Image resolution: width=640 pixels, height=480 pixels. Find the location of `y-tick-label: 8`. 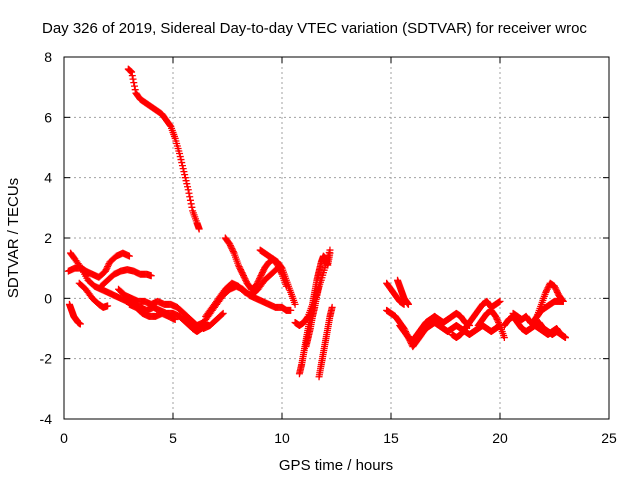

y-tick-label: 8 is located at coordinates (48, 57).